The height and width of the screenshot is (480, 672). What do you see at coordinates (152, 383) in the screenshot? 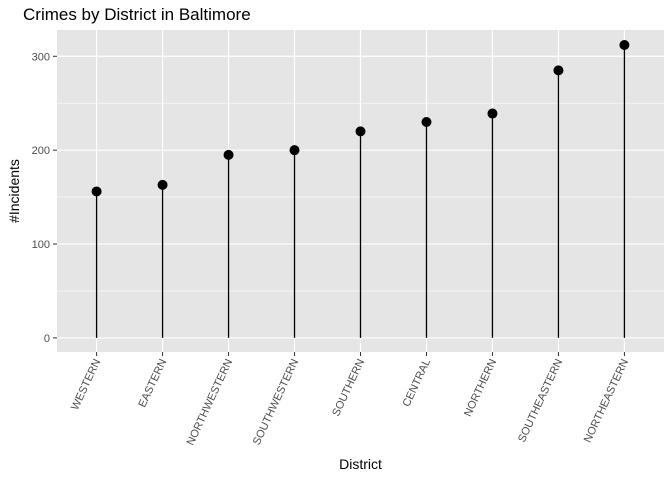
I see `x-tick-label: EASTERN` at bounding box center [152, 383].